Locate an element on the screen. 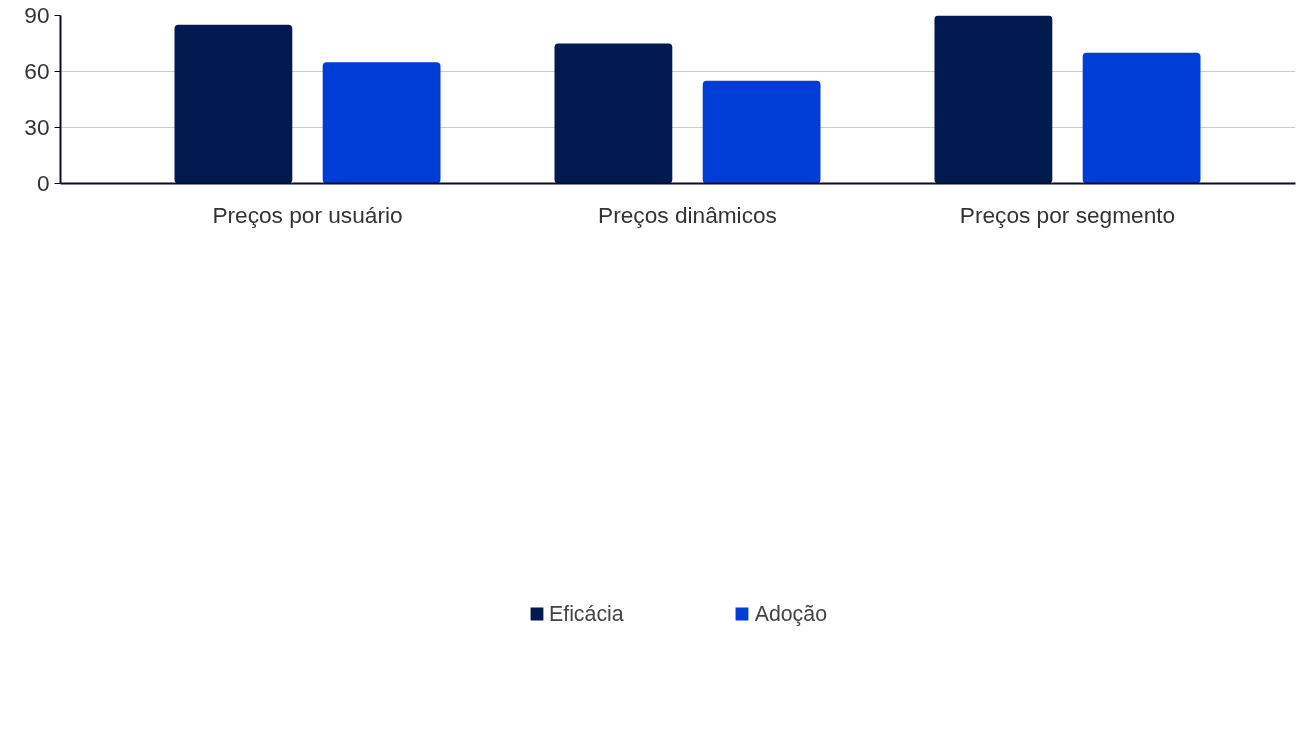  legend-label: Adoção is located at coordinates (791, 614).